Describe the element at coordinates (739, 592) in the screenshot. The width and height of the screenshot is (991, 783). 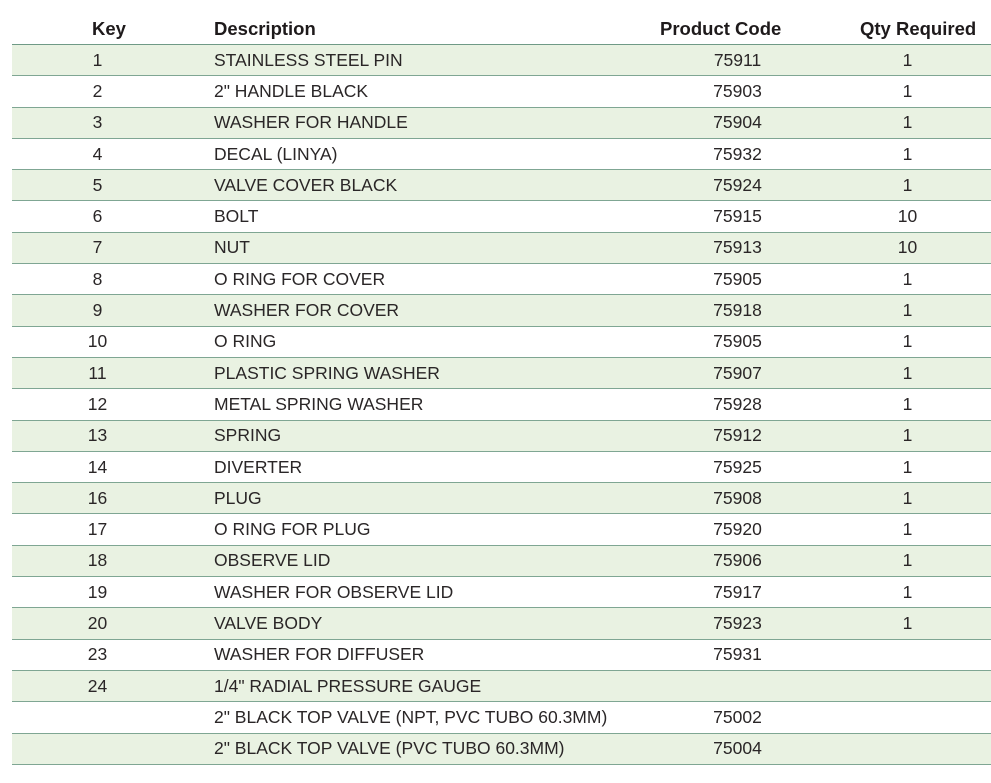
I see `cell-product-code: 75917` at that location.